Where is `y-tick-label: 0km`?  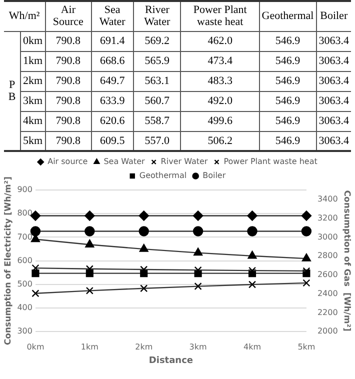 y-tick-label: 0km is located at coordinates (33, 41).